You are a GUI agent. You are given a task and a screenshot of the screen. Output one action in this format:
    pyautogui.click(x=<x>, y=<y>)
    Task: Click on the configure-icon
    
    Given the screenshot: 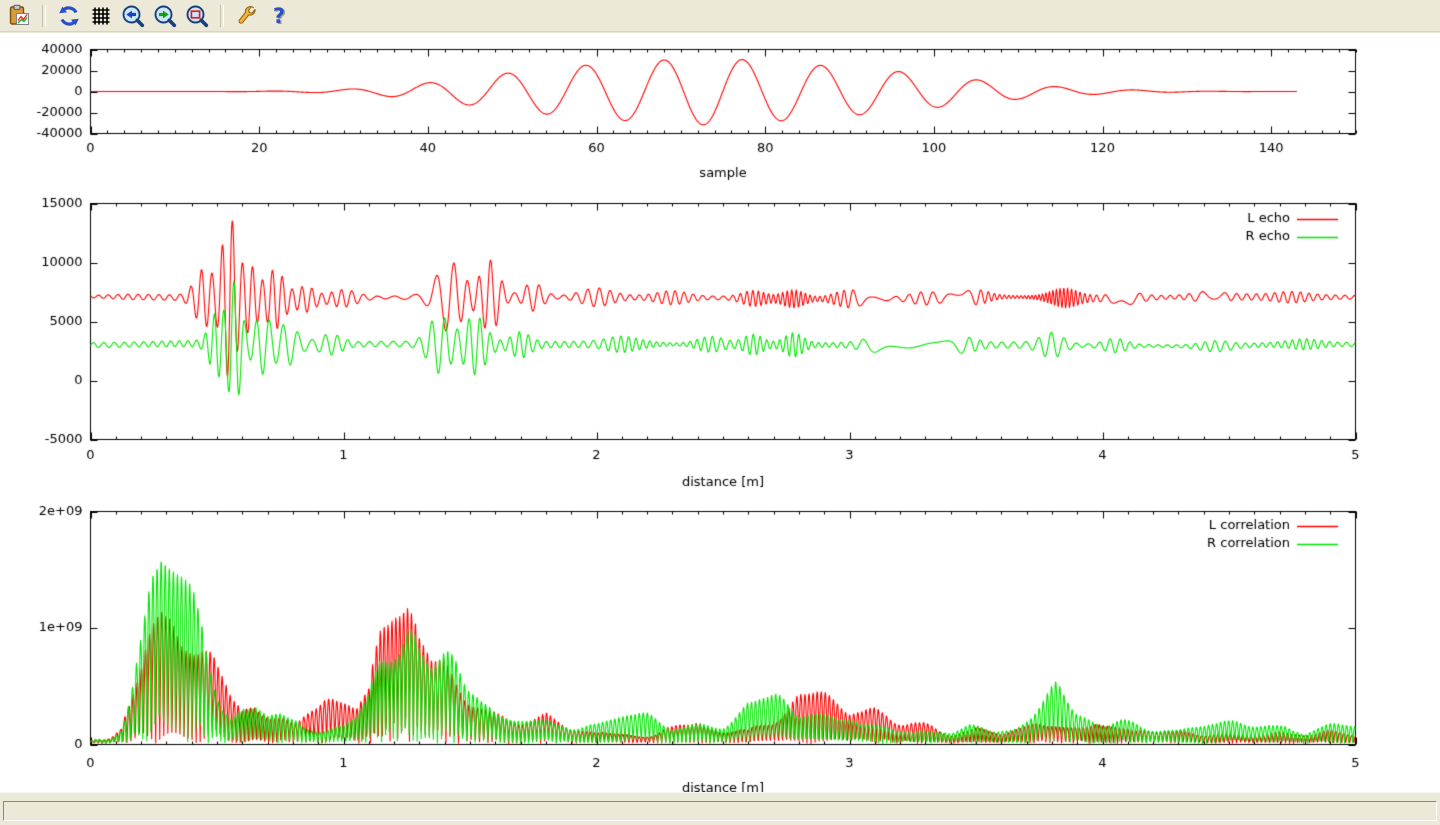 What is the action you would take?
    pyautogui.click(x=247, y=16)
    